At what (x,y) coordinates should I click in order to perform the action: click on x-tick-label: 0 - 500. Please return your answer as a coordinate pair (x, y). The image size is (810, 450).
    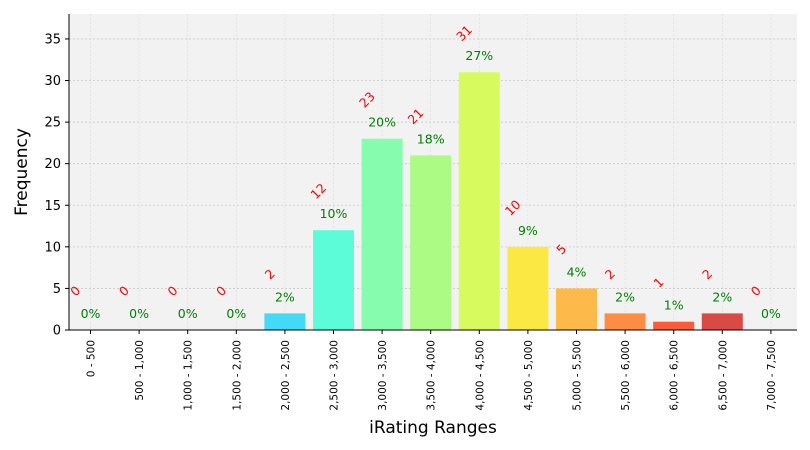
    Looking at the image, I should click on (92, 358).